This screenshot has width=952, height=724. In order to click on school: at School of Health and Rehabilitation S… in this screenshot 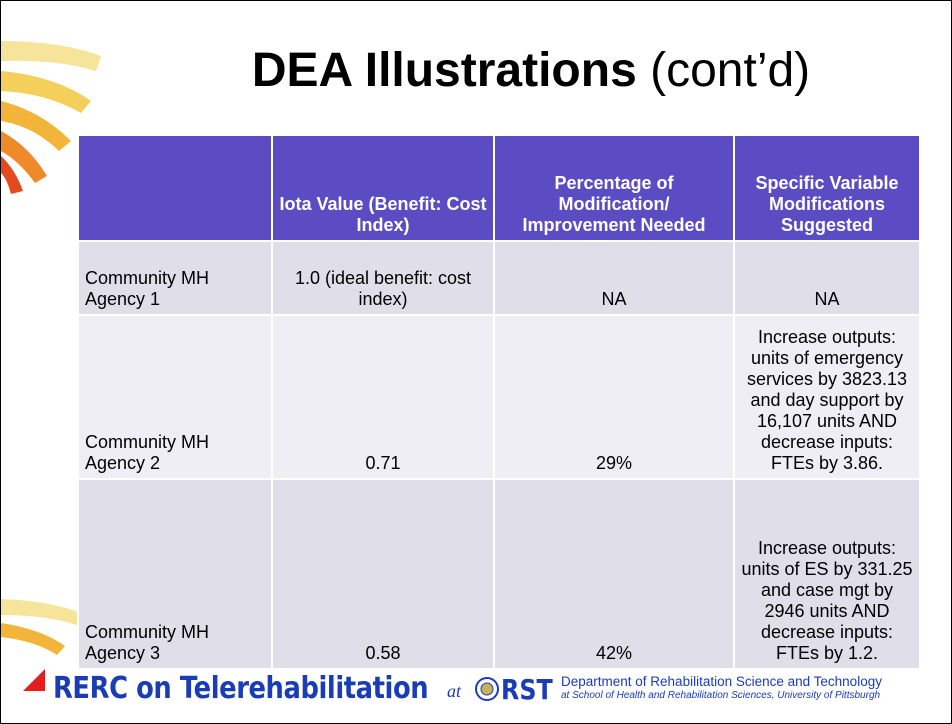, I will do `click(721, 695)`.